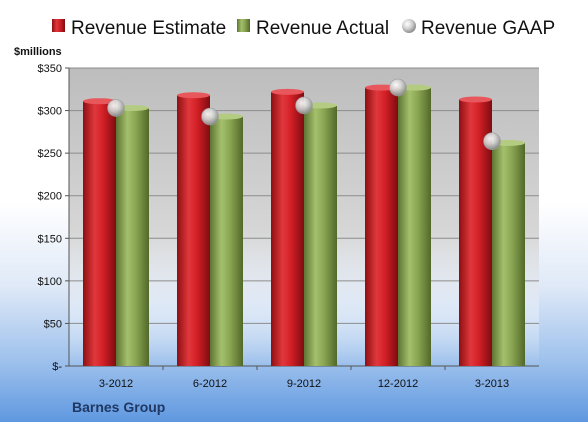 The image size is (588, 422). Describe the element at coordinates (50, 154) in the screenshot. I see `y-tick-label: $250` at that location.